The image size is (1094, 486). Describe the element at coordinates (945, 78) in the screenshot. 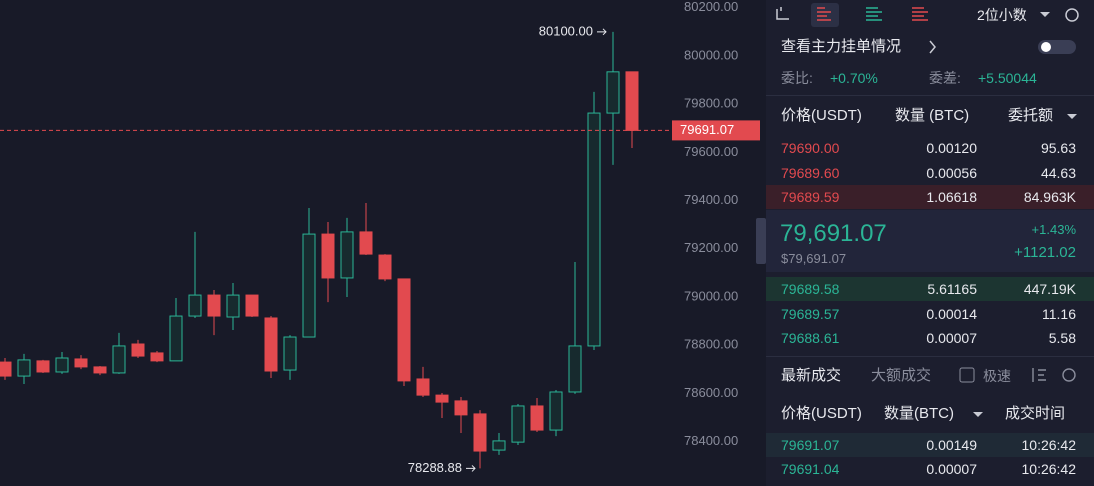

I see `diff-label: 委差:` at that location.